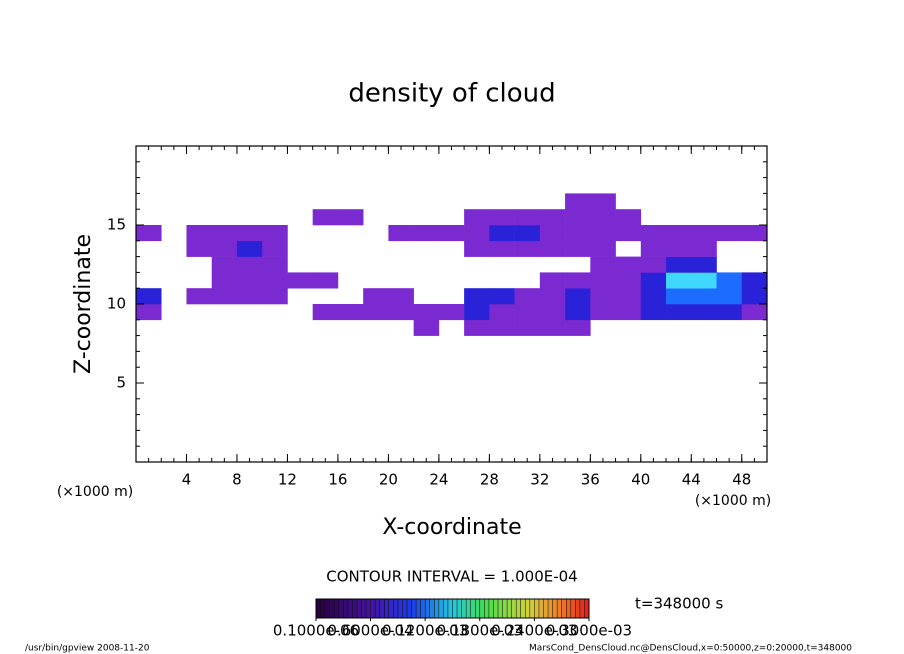  I want to click on x-unit-right: (×1000 m), so click(733, 501).